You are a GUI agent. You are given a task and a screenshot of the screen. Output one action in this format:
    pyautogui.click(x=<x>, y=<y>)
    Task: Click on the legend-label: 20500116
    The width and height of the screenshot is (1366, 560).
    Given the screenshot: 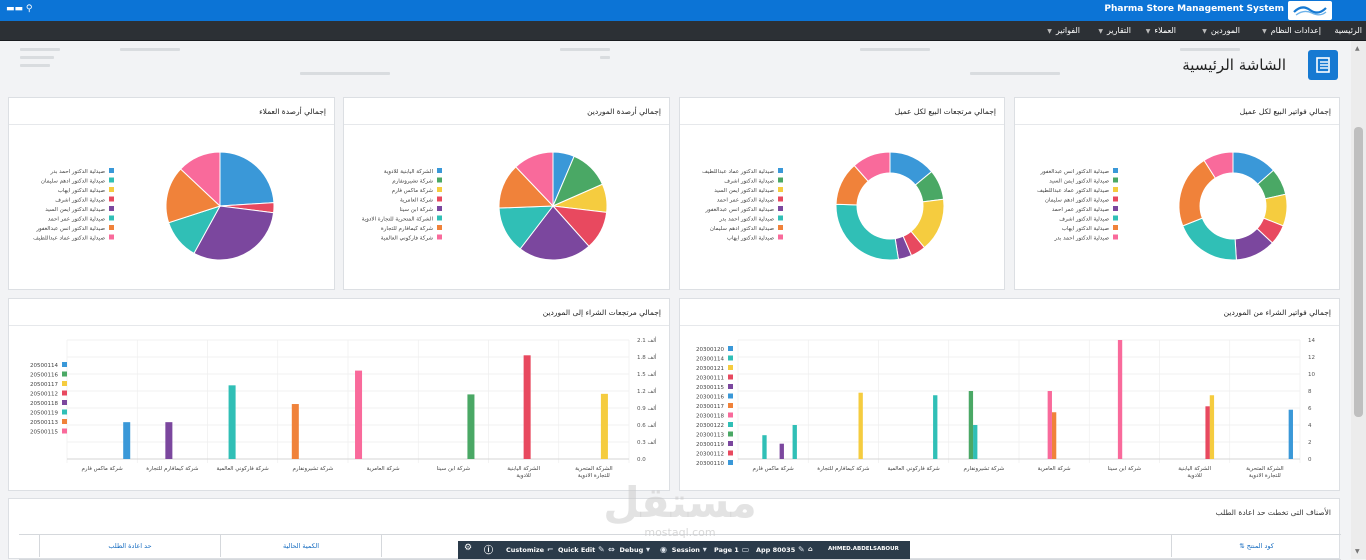 What is the action you would take?
    pyautogui.click(x=44, y=376)
    